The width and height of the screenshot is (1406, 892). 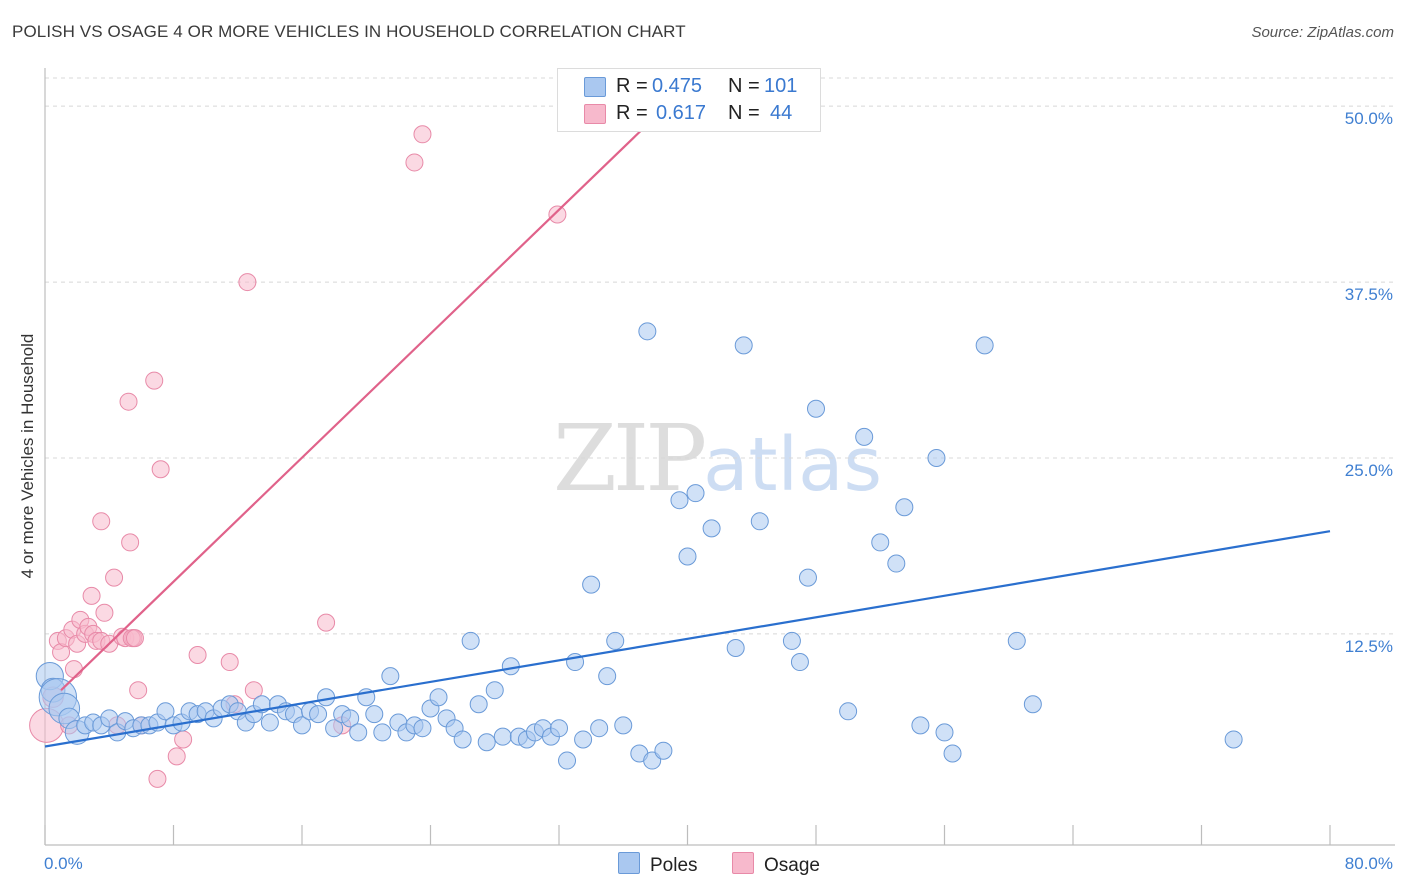 What do you see at coordinates (792, 865) in the screenshot?
I see `osage-legend-label: Osage` at bounding box center [792, 865].